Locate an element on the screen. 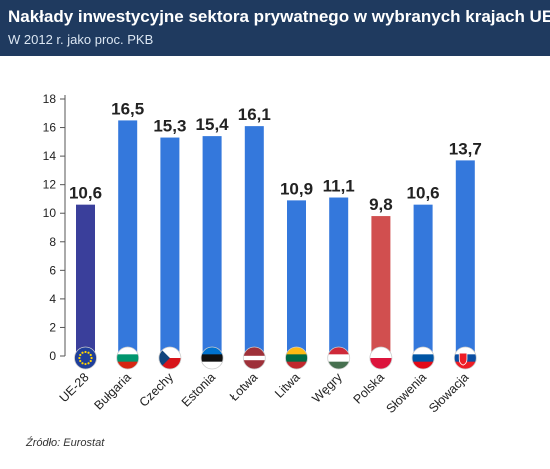 The height and width of the screenshot is (469, 550). estonia-flag-icon is located at coordinates (212, 358).